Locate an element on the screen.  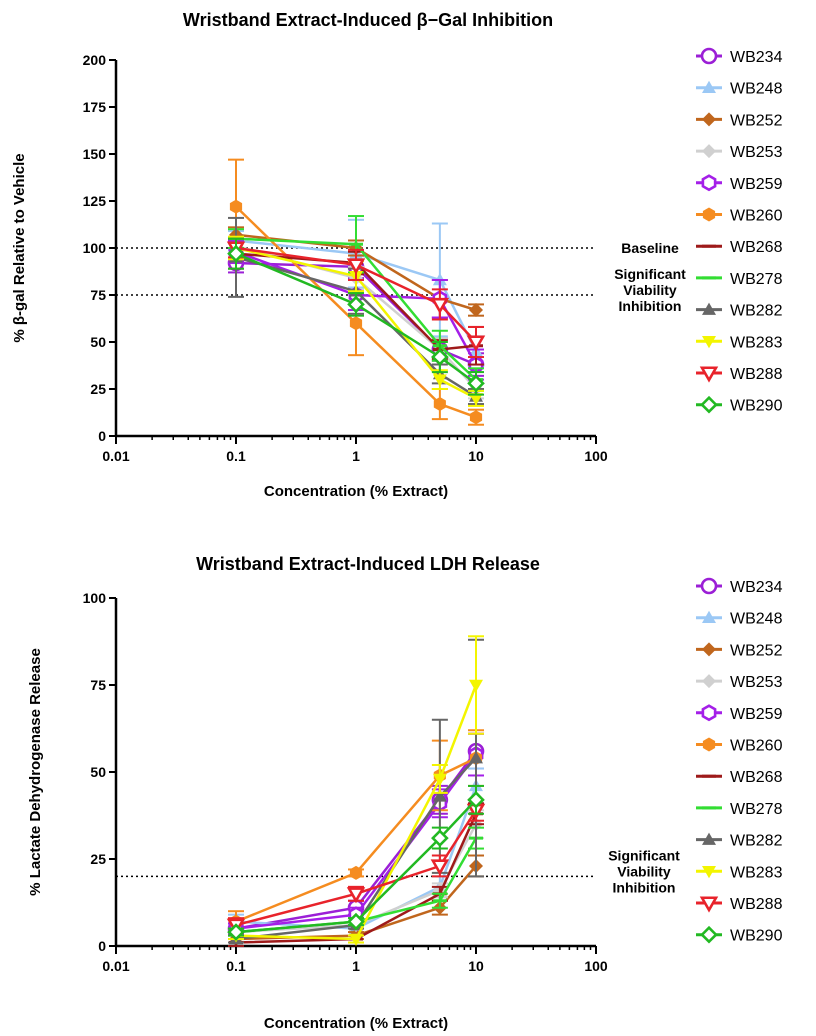
reference-label: Viability is located at coordinates (644, 871).